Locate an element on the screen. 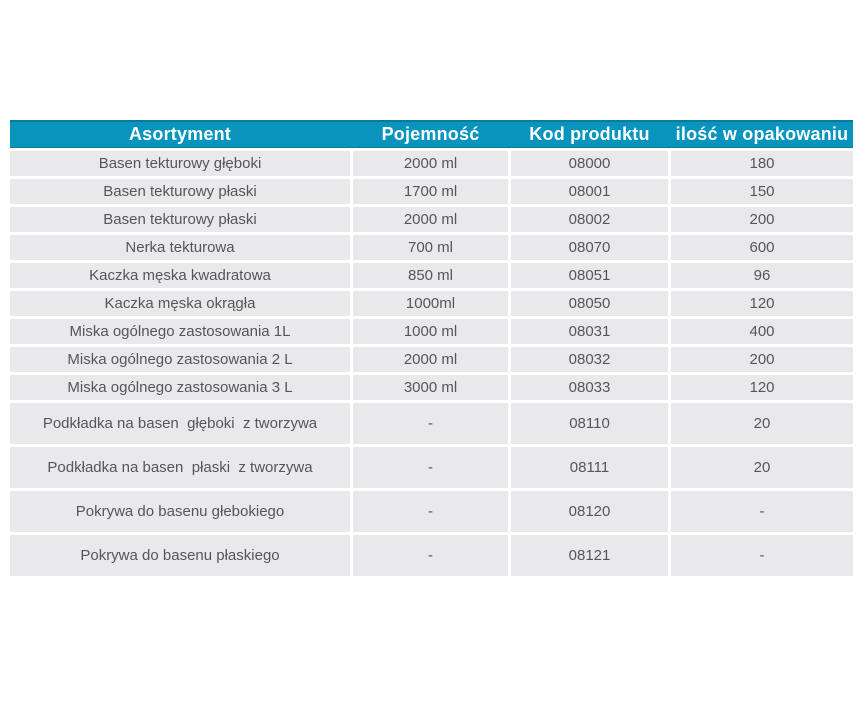 The image size is (866, 726). column-header-pojemnosc: Pojemność is located at coordinates (430, 134).